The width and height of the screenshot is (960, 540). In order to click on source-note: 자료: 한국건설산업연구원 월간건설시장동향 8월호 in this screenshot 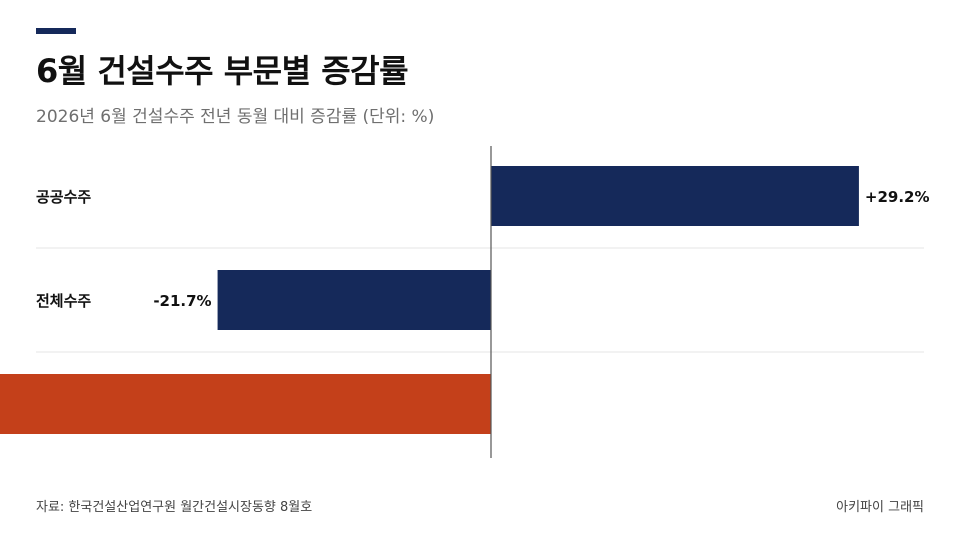, I will do `click(174, 507)`.